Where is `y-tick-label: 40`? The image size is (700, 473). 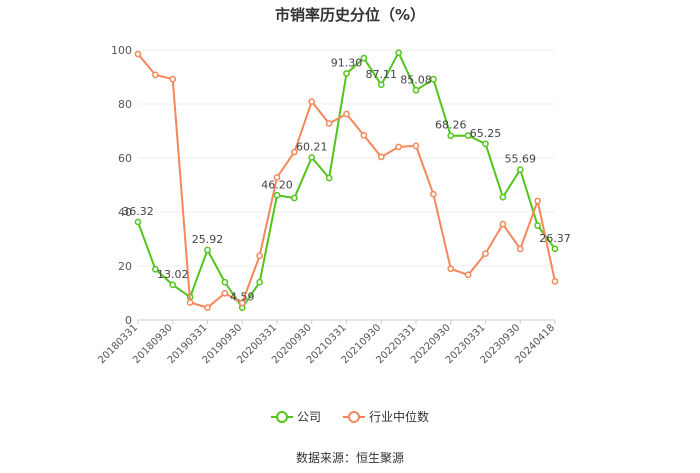
y-tick-label: 40 is located at coordinates (125, 212).